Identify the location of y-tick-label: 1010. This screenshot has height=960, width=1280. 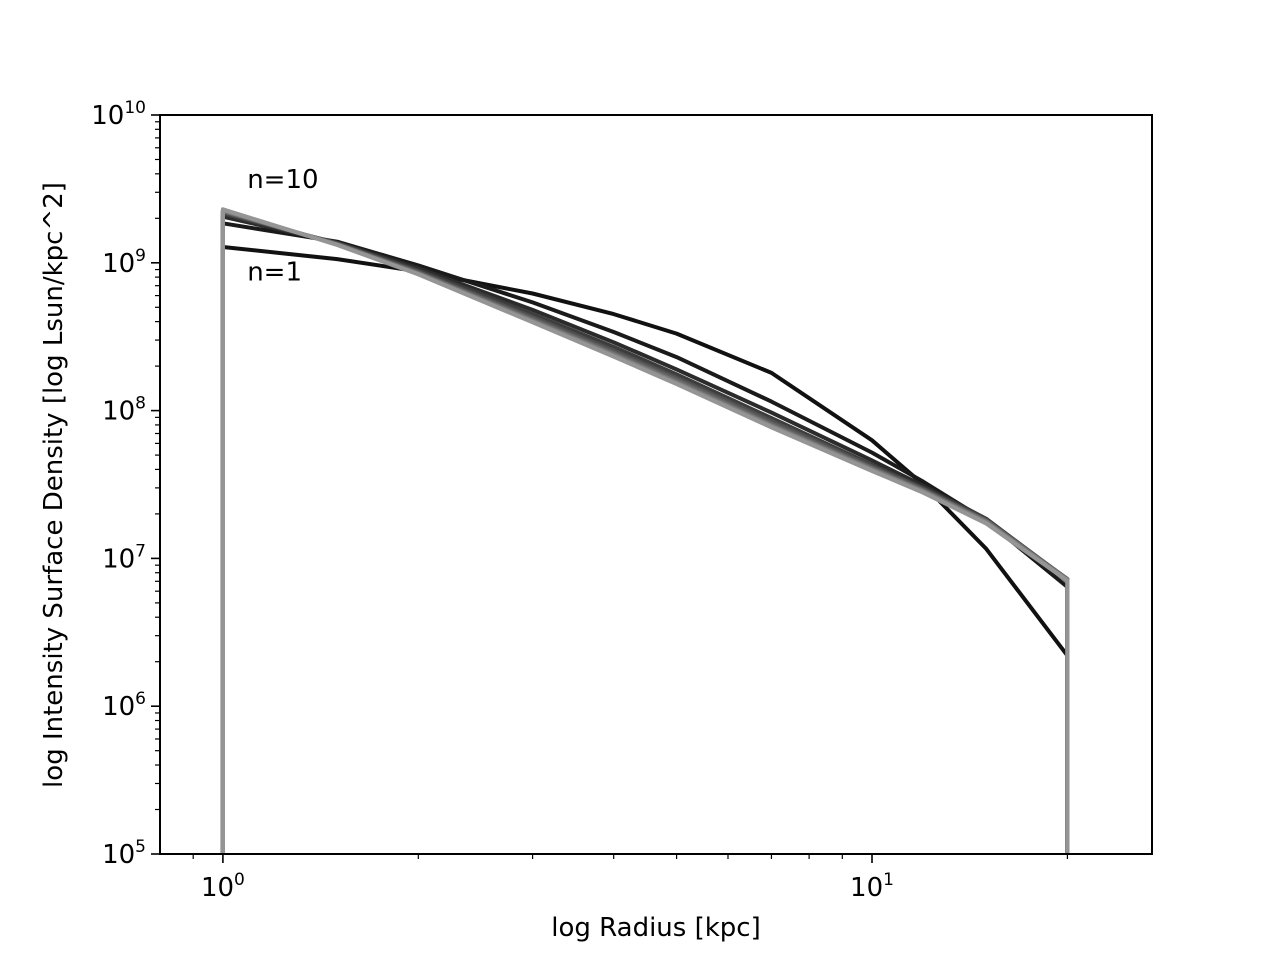
(118, 114).